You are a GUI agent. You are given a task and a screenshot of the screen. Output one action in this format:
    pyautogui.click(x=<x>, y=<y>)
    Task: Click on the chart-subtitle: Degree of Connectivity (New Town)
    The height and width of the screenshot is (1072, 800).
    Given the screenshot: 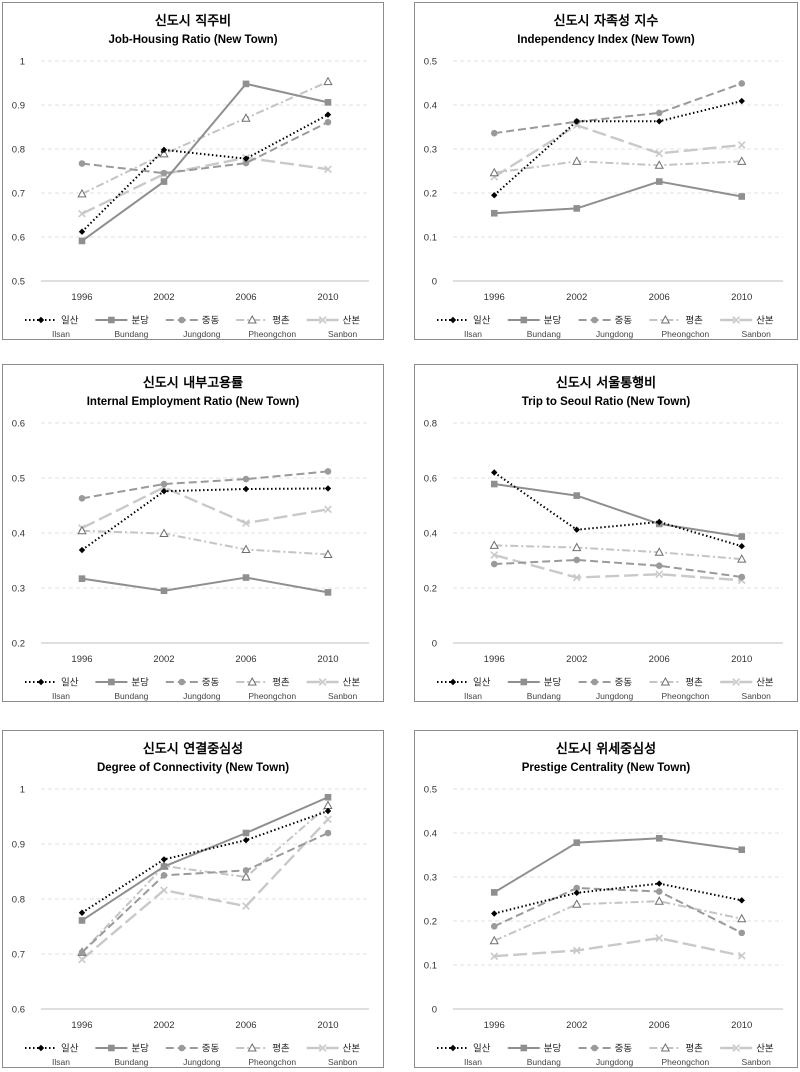 What is the action you would take?
    pyautogui.click(x=193, y=768)
    